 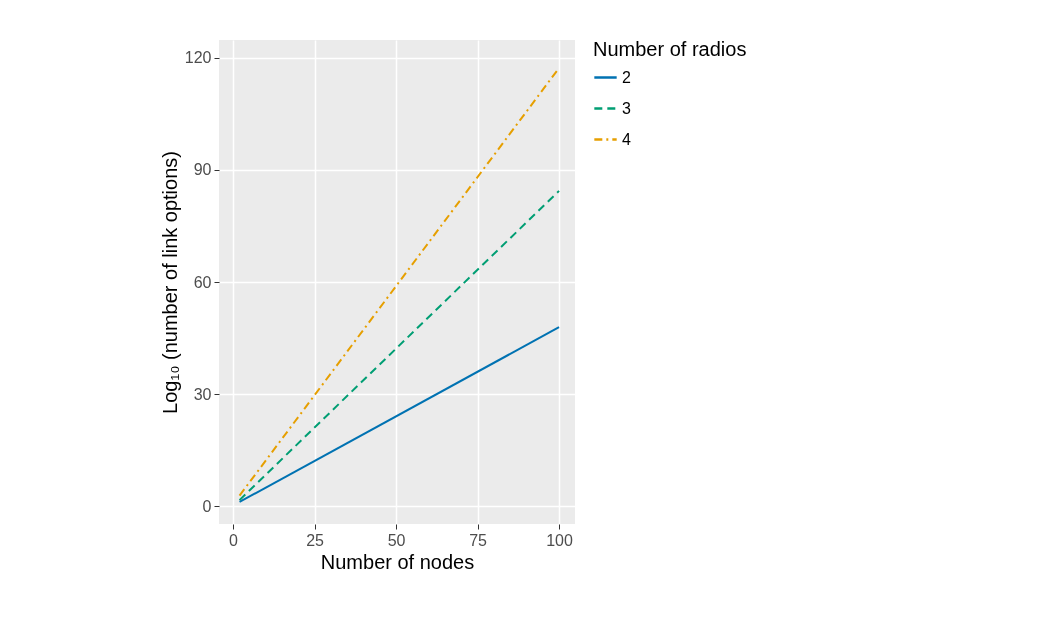 What do you see at coordinates (396, 540) in the screenshot?
I see `x-tick-label: 50` at bounding box center [396, 540].